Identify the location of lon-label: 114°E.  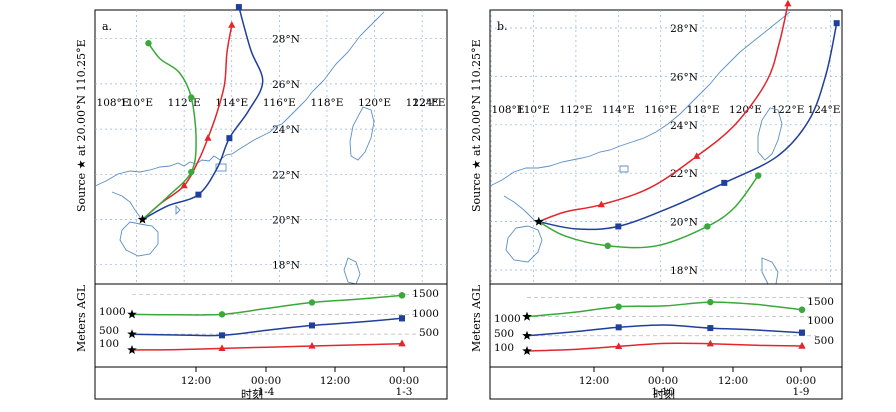
(231, 103).